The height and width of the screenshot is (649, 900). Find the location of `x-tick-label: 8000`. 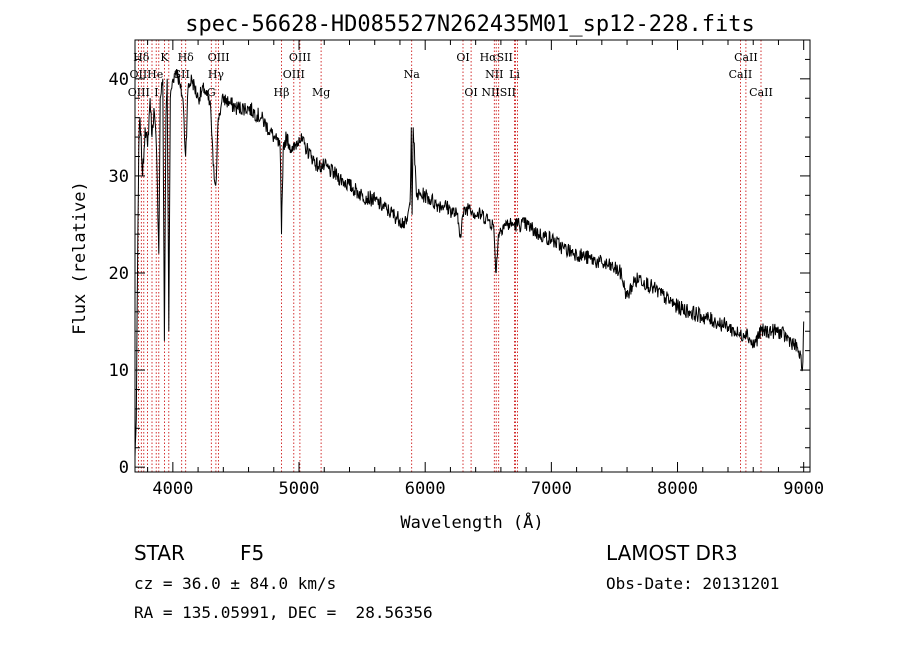

x-tick-label: 8000 is located at coordinates (677, 489).